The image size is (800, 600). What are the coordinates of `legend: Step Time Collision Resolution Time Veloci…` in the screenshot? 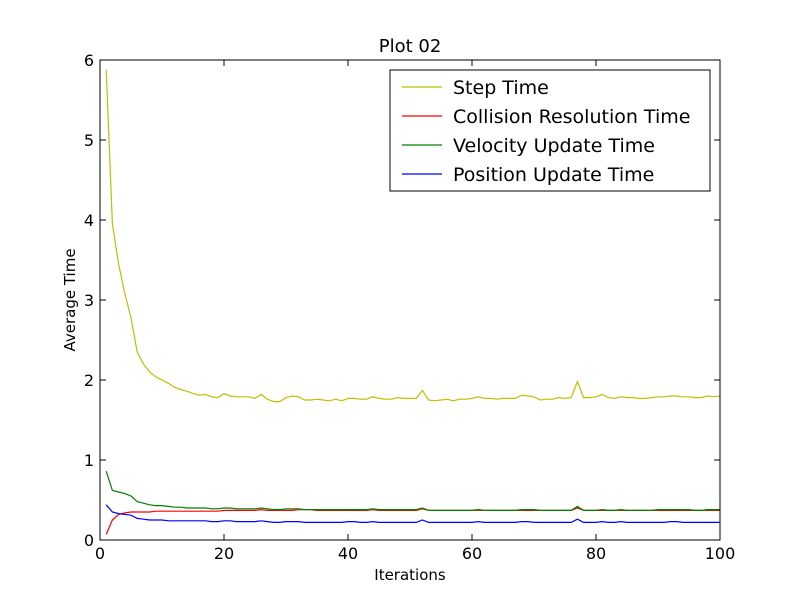 It's located at (550, 130).